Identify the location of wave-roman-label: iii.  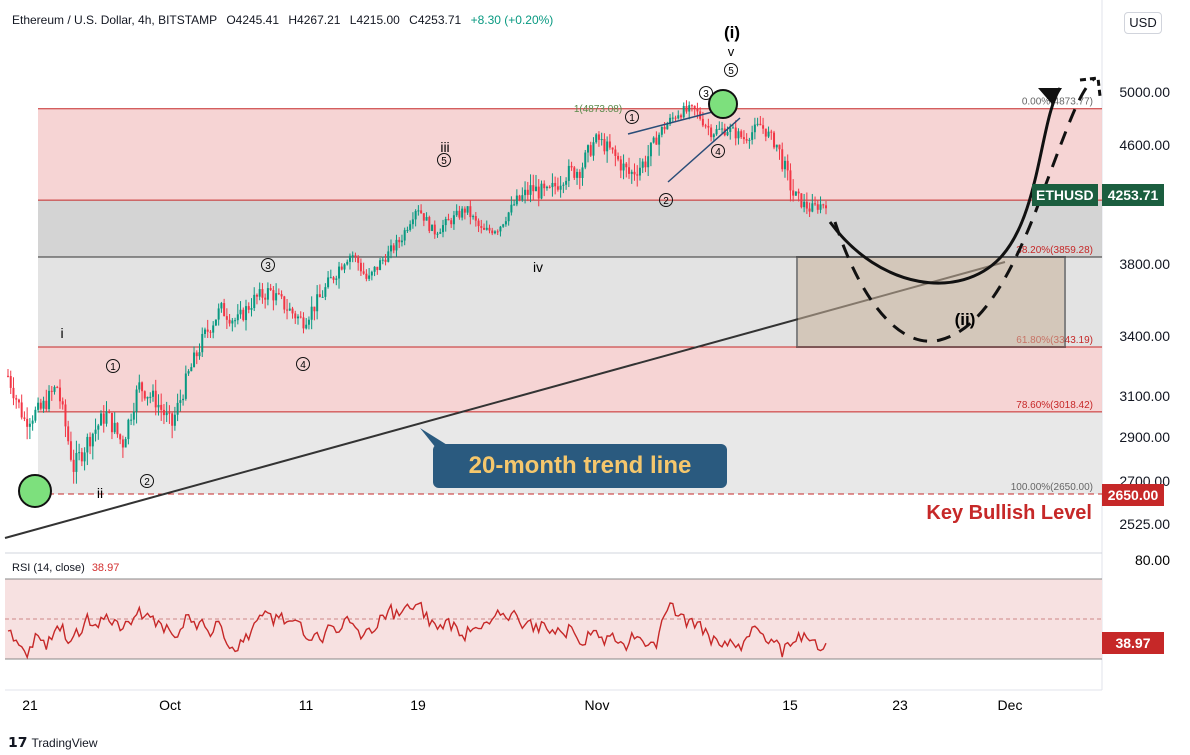
(444, 147).